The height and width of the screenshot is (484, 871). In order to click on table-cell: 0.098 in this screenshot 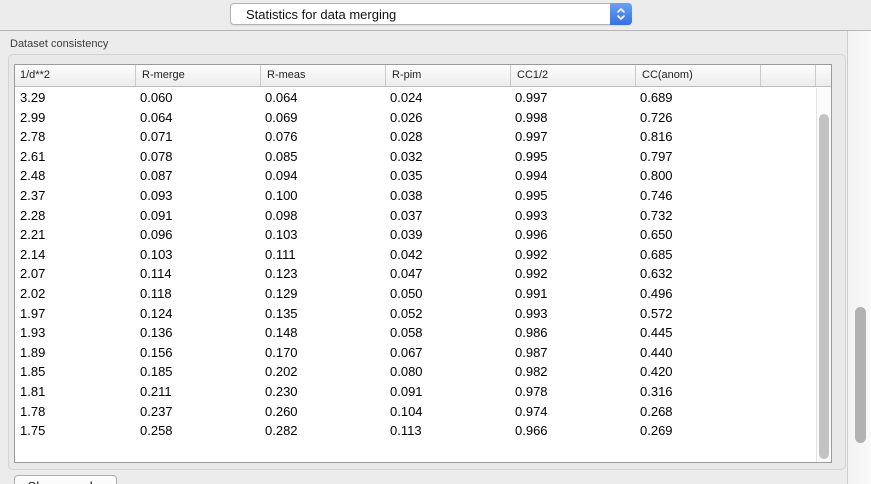, I will do `click(281, 215)`.